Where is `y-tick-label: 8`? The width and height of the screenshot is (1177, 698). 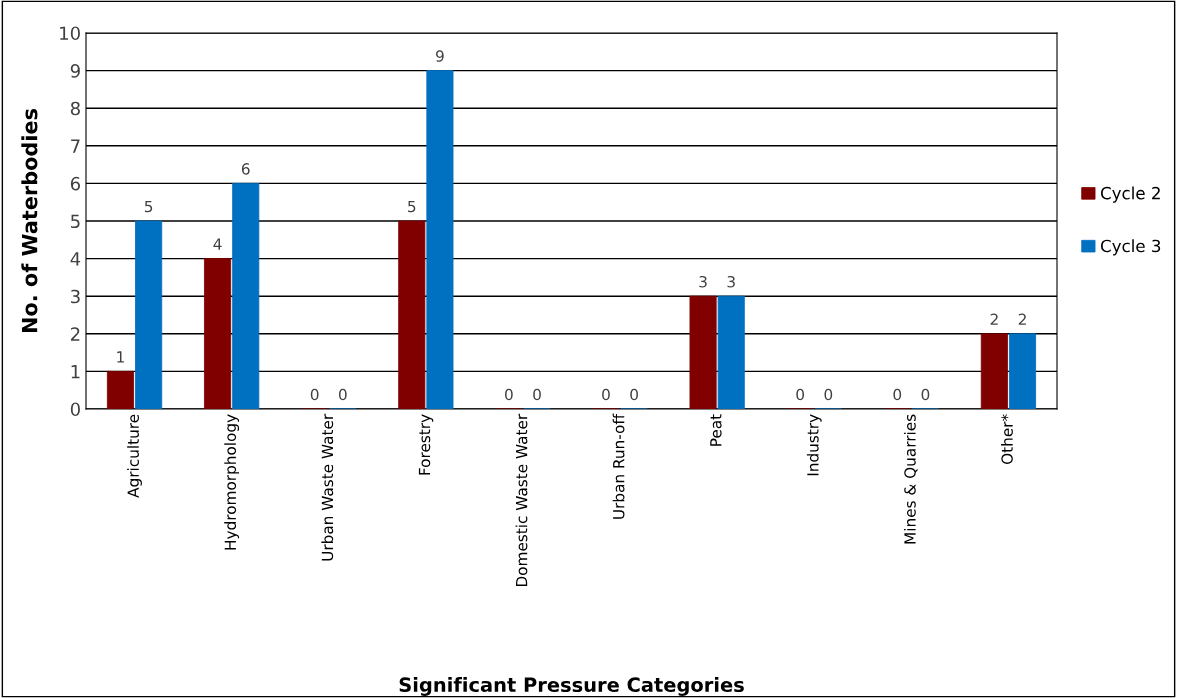 y-tick-label: 8 is located at coordinates (75, 108).